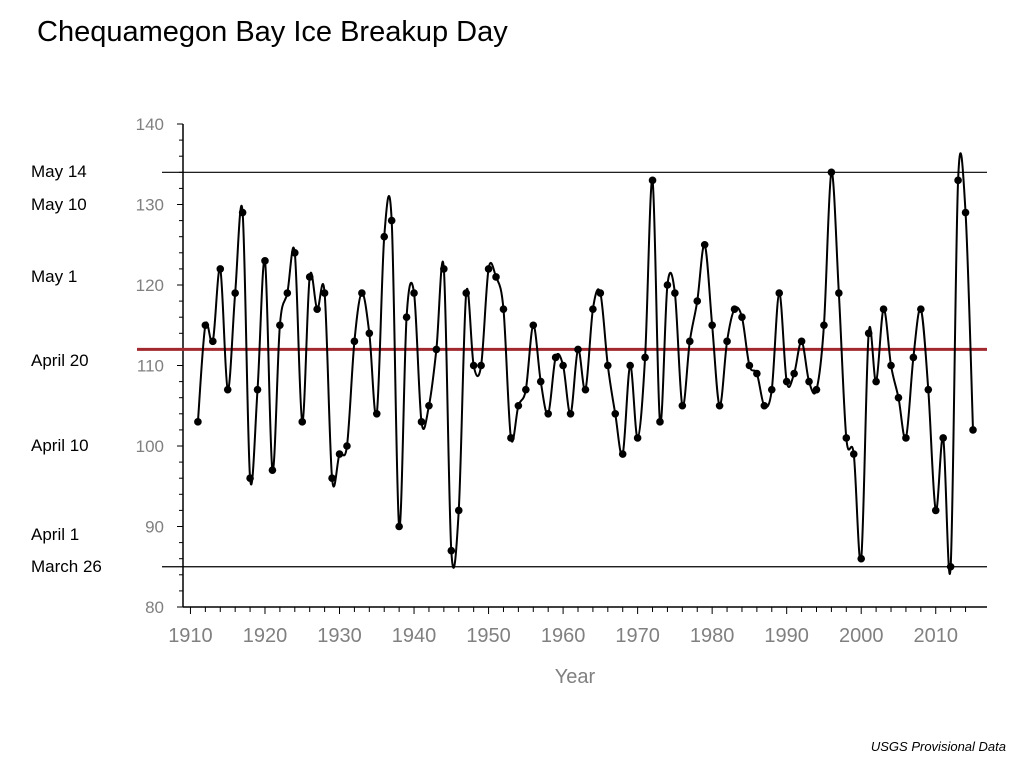 This screenshot has height=768, width=1024. I want to click on x-tick-label: 1960, so click(563, 636).